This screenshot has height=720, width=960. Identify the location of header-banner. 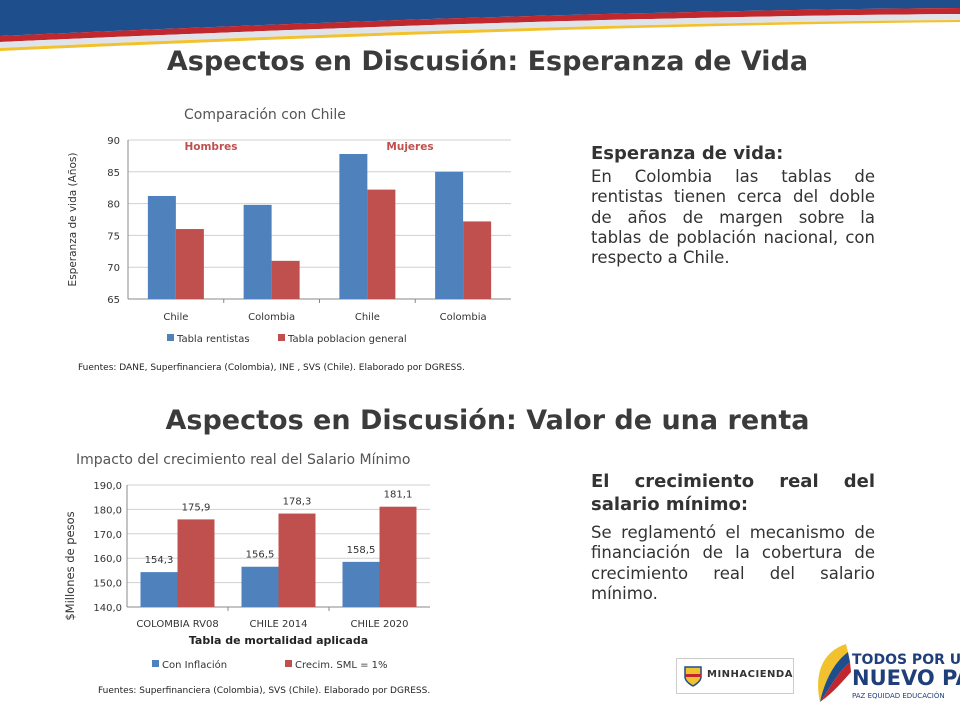
(480, 25).